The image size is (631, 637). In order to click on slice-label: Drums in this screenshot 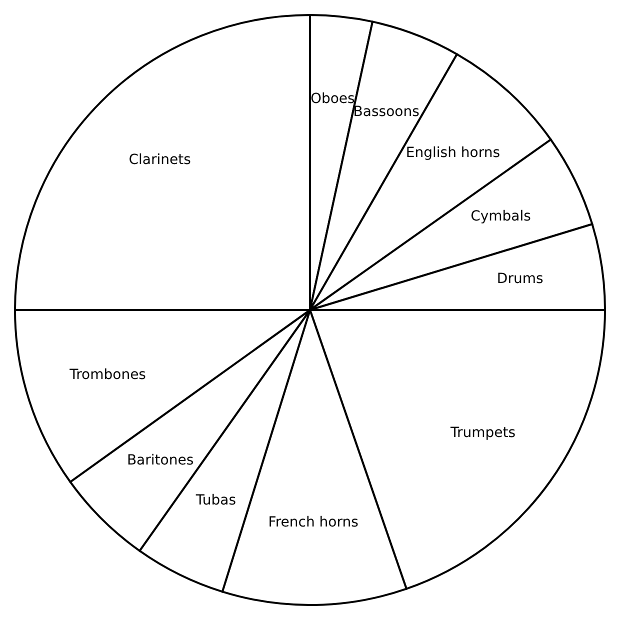, I will do `click(520, 278)`.